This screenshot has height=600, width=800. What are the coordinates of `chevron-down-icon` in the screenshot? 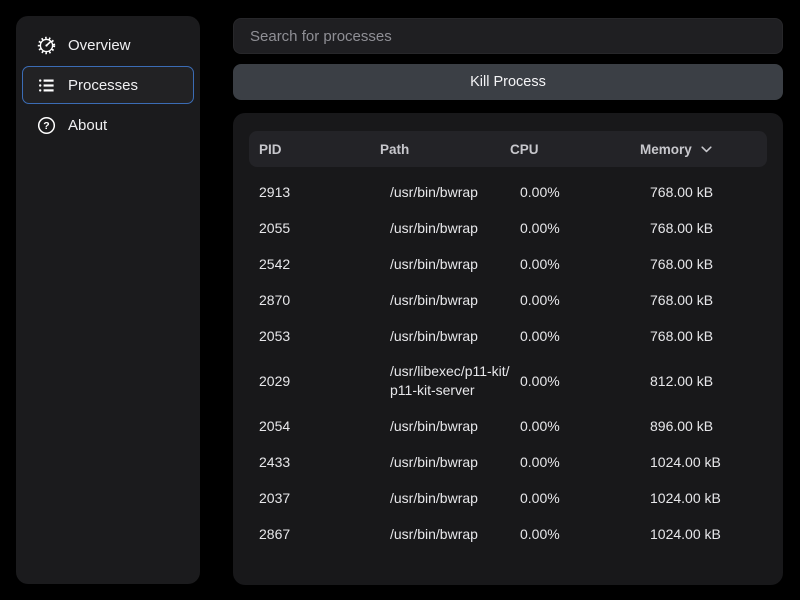 It's located at (706, 149).